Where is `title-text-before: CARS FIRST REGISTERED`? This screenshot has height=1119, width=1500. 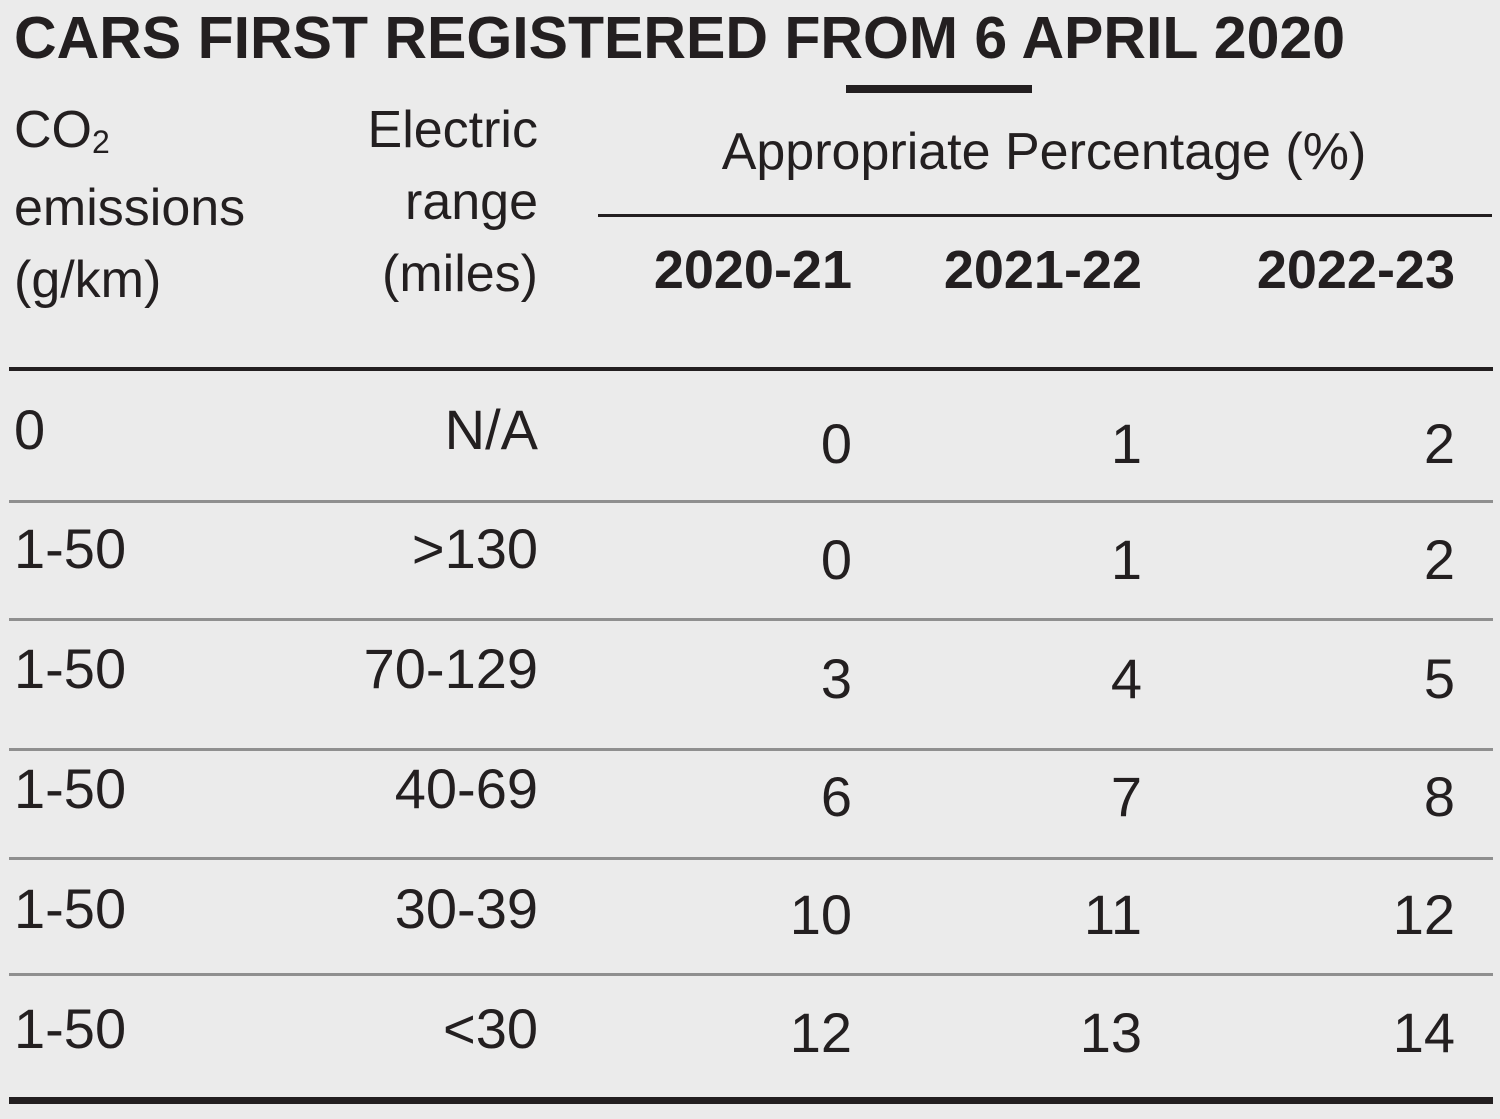 title-text-before: CARS FIRST REGISTERED is located at coordinates (399, 38).